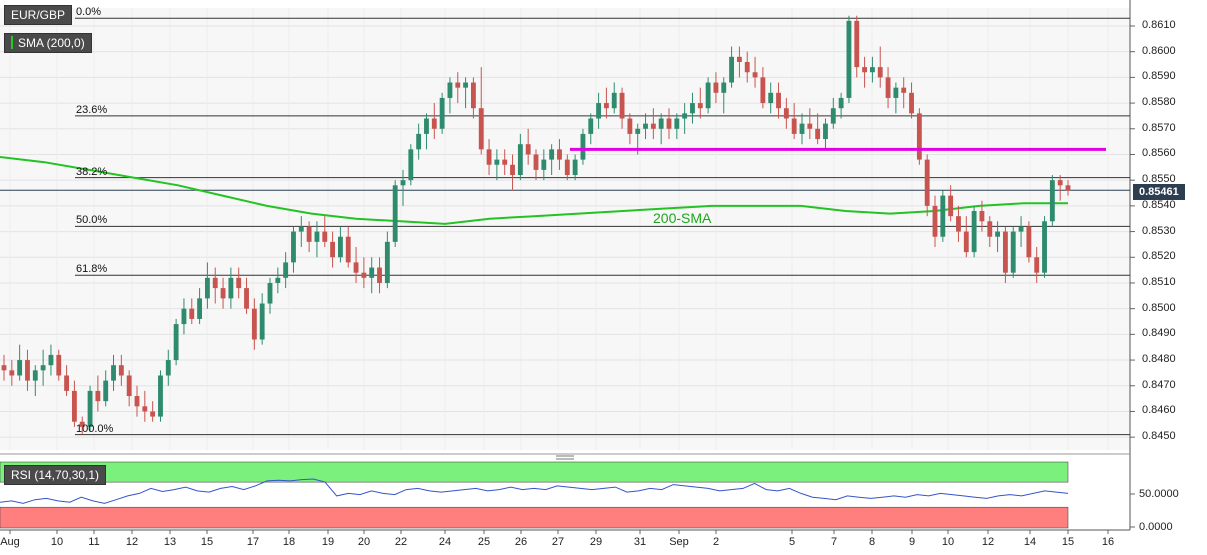  Describe the element at coordinates (1159, 204) in the screenshot. I see `y-tick-label: 0.8540` at that location.